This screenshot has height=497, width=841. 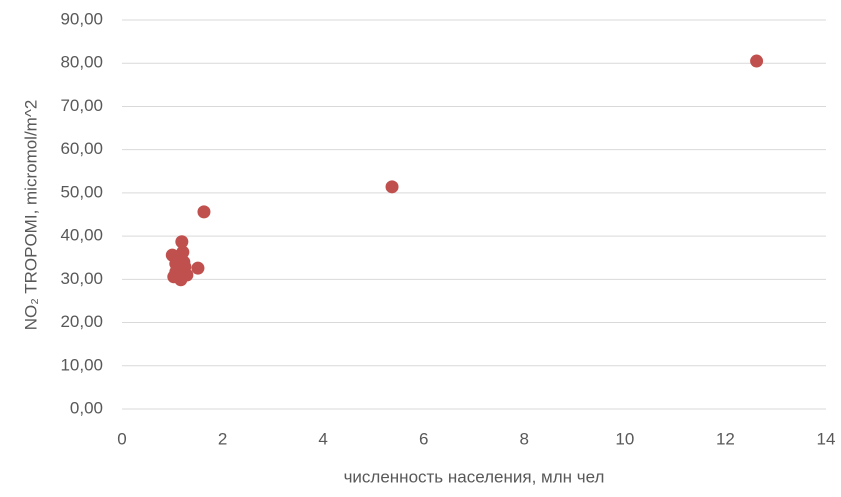 I want to click on y-tick-label: 90,00, so click(x=81, y=18).